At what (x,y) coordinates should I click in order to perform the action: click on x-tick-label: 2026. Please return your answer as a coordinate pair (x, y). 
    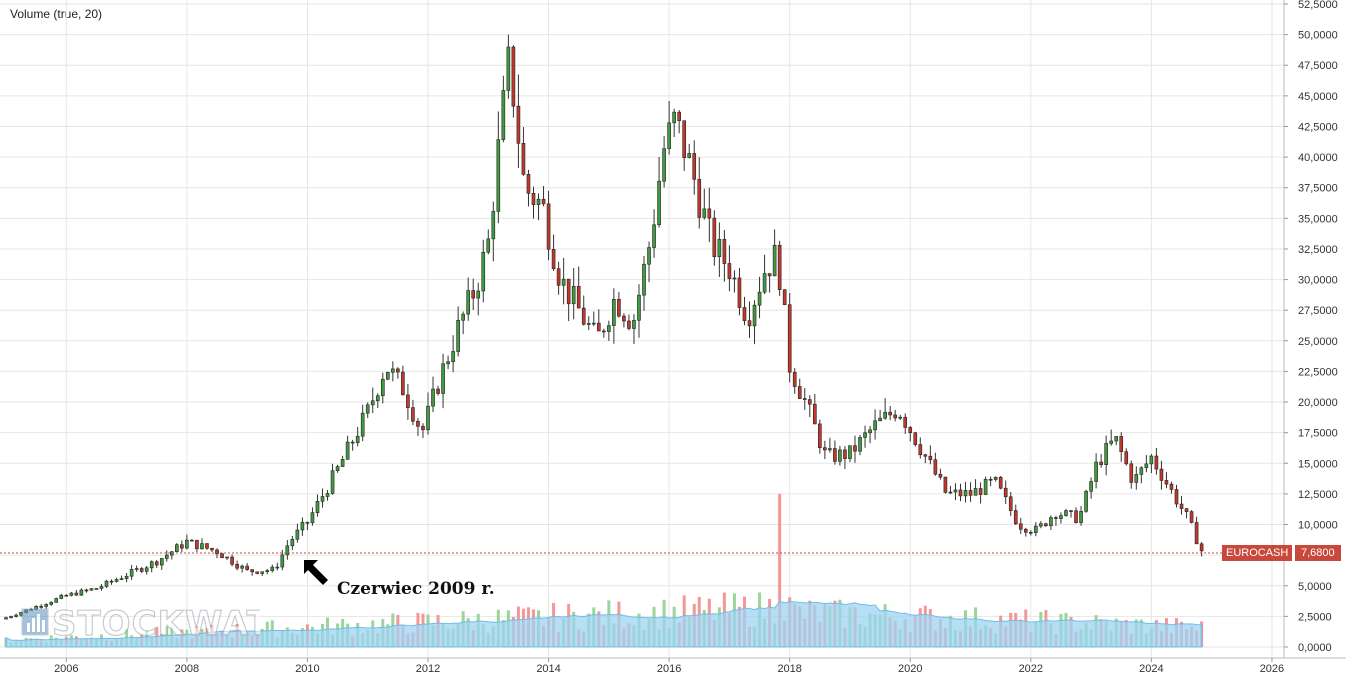
    Looking at the image, I should click on (1272, 669).